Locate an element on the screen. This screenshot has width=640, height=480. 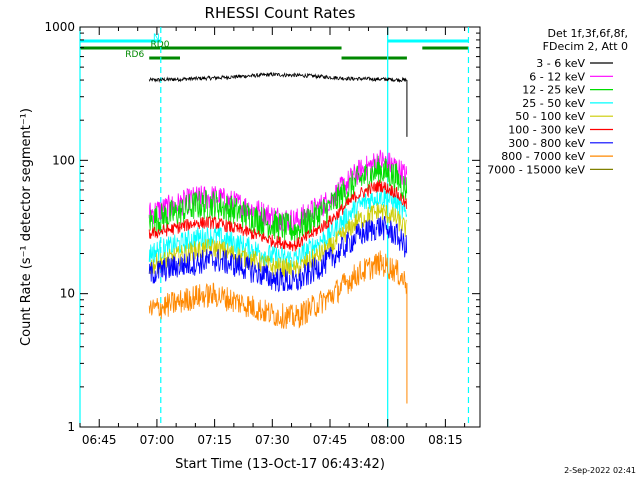
legend-header-line-1: Det 1f,3f,6f,8f, is located at coordinates (587, 33).